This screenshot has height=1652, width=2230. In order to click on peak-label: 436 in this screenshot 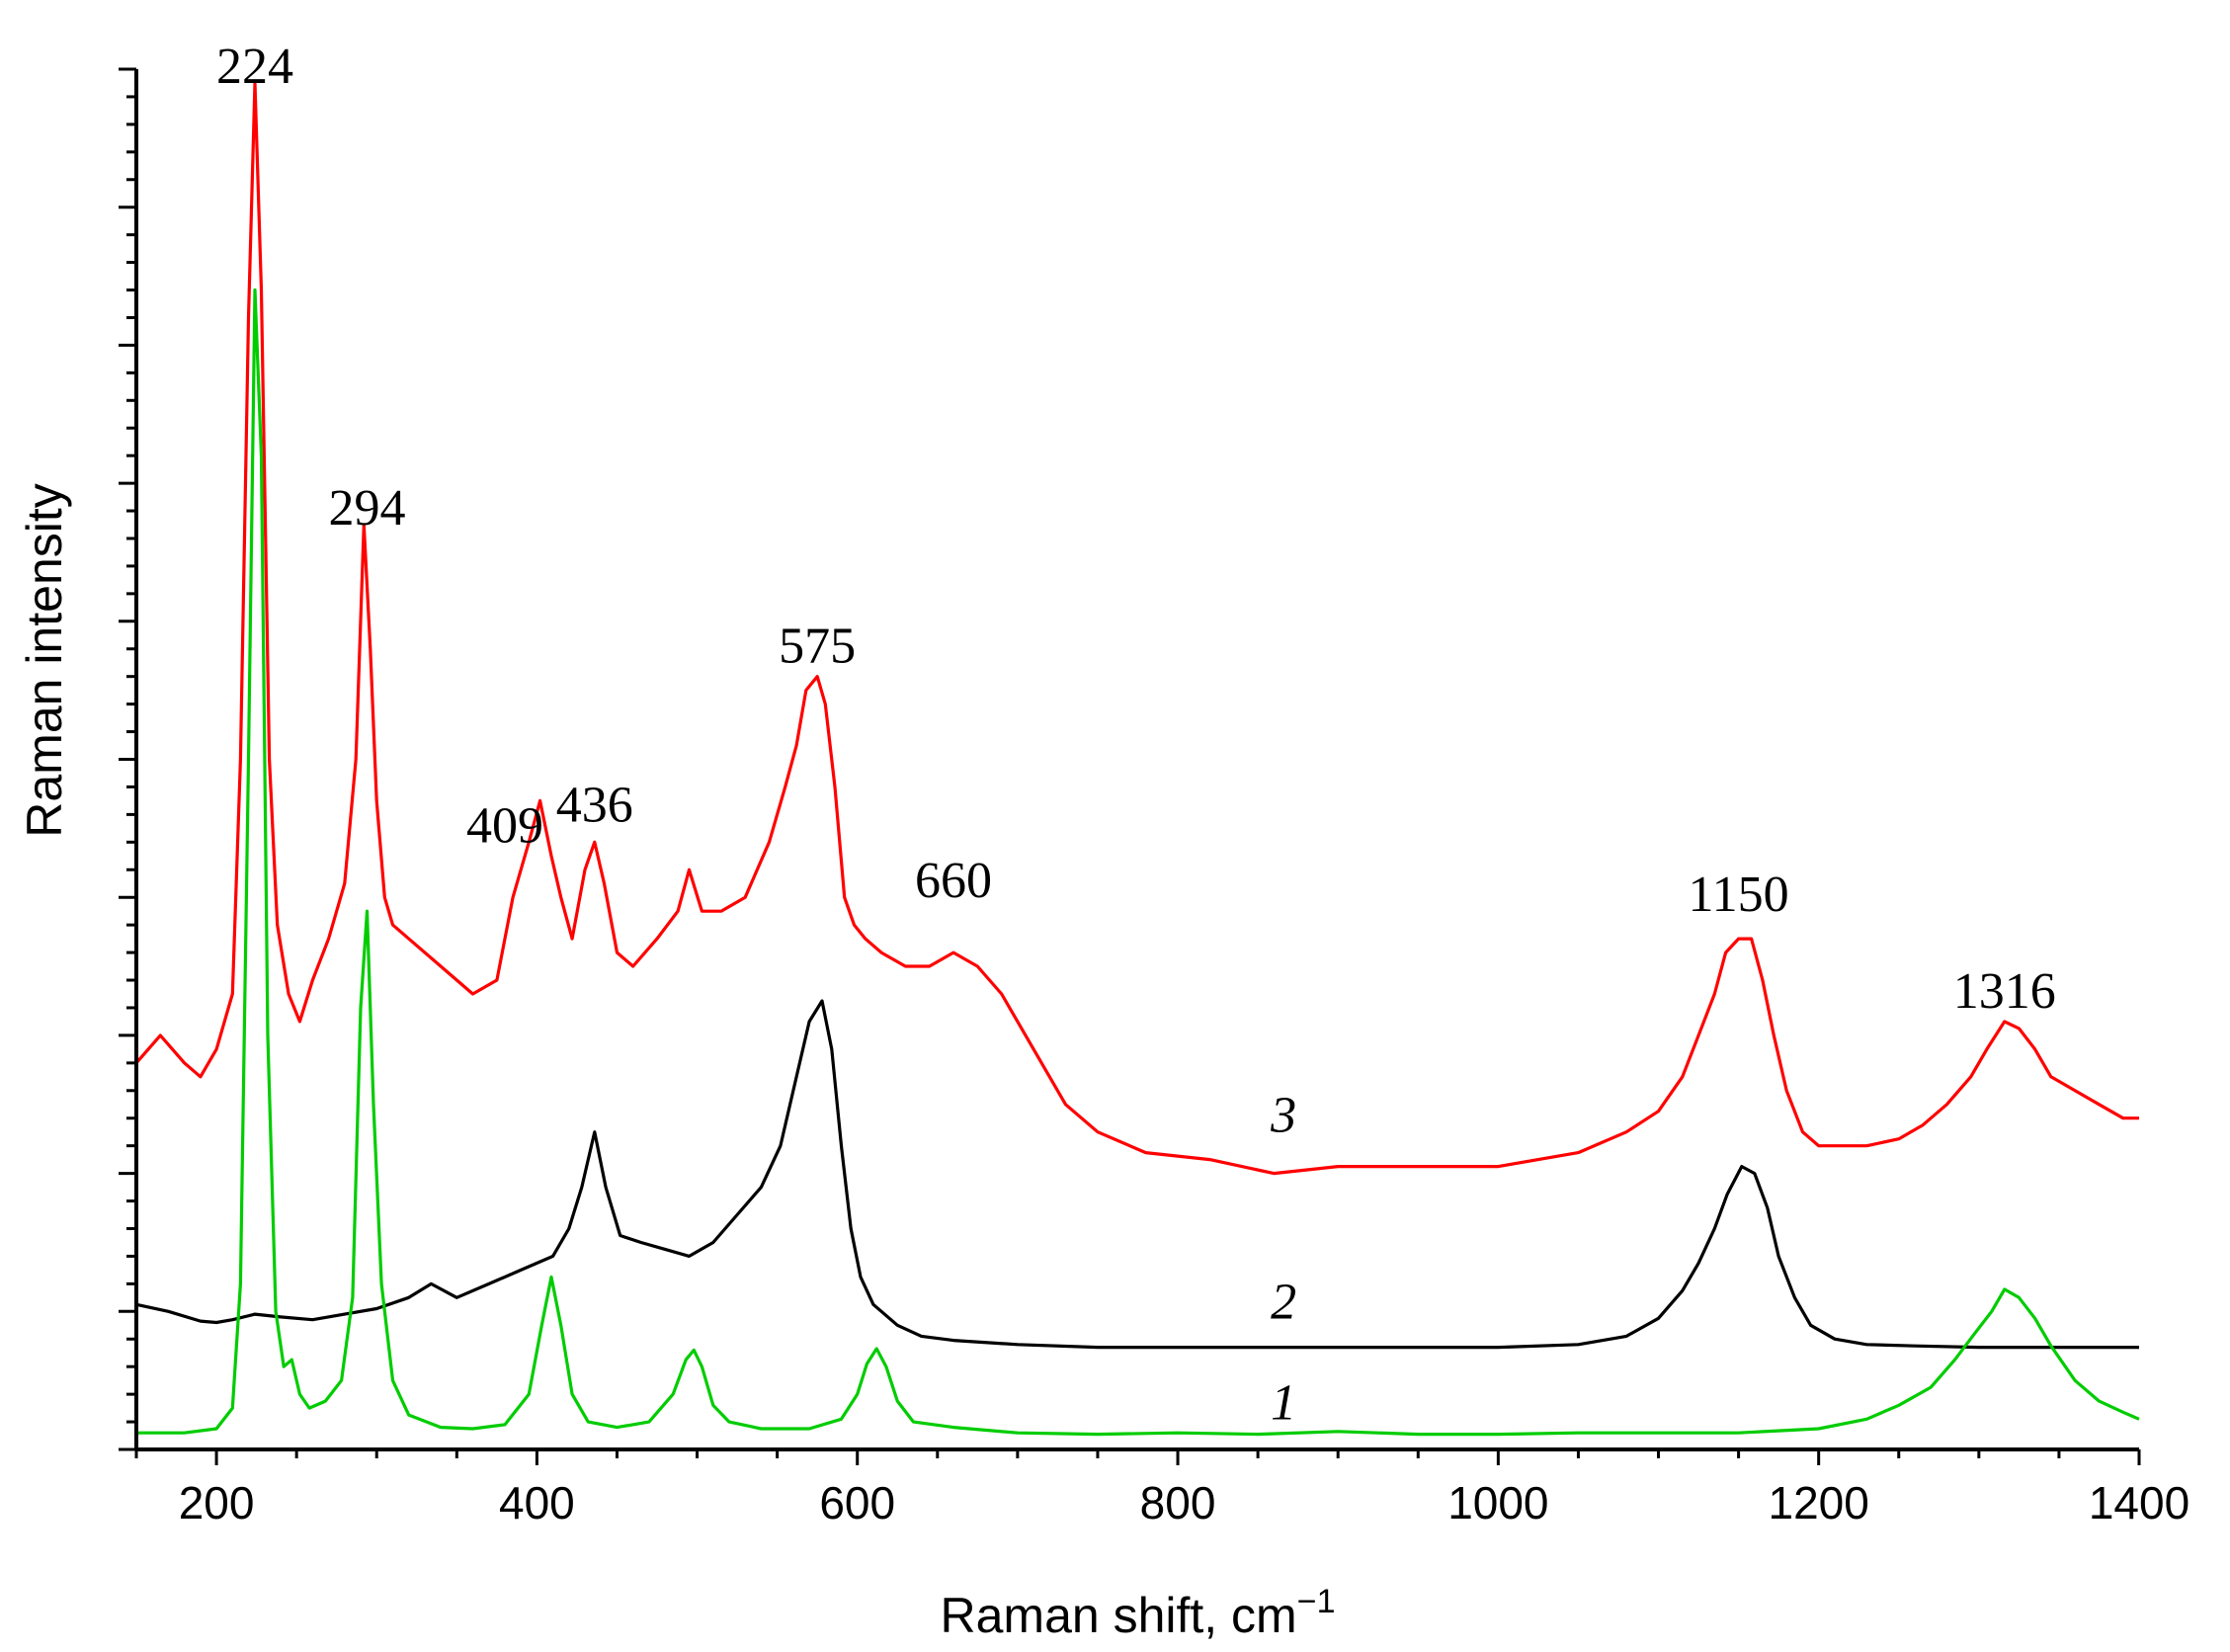, I will do `click(594, 805)`.